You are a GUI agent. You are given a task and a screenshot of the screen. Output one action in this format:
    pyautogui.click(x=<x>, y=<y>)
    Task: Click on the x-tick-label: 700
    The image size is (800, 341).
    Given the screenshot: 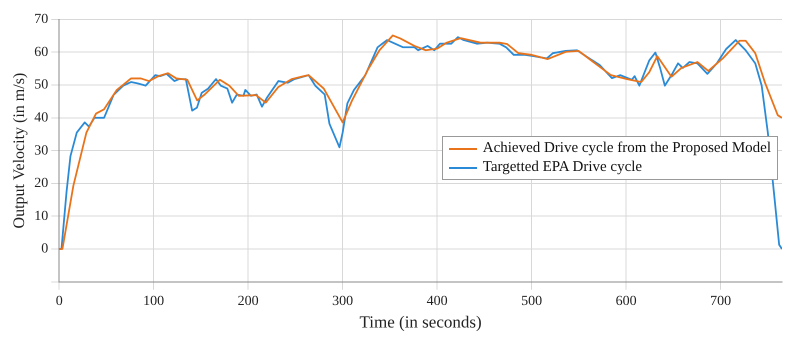 What is the action you would take?
    pyautogui.click(x=721, y=301)
    